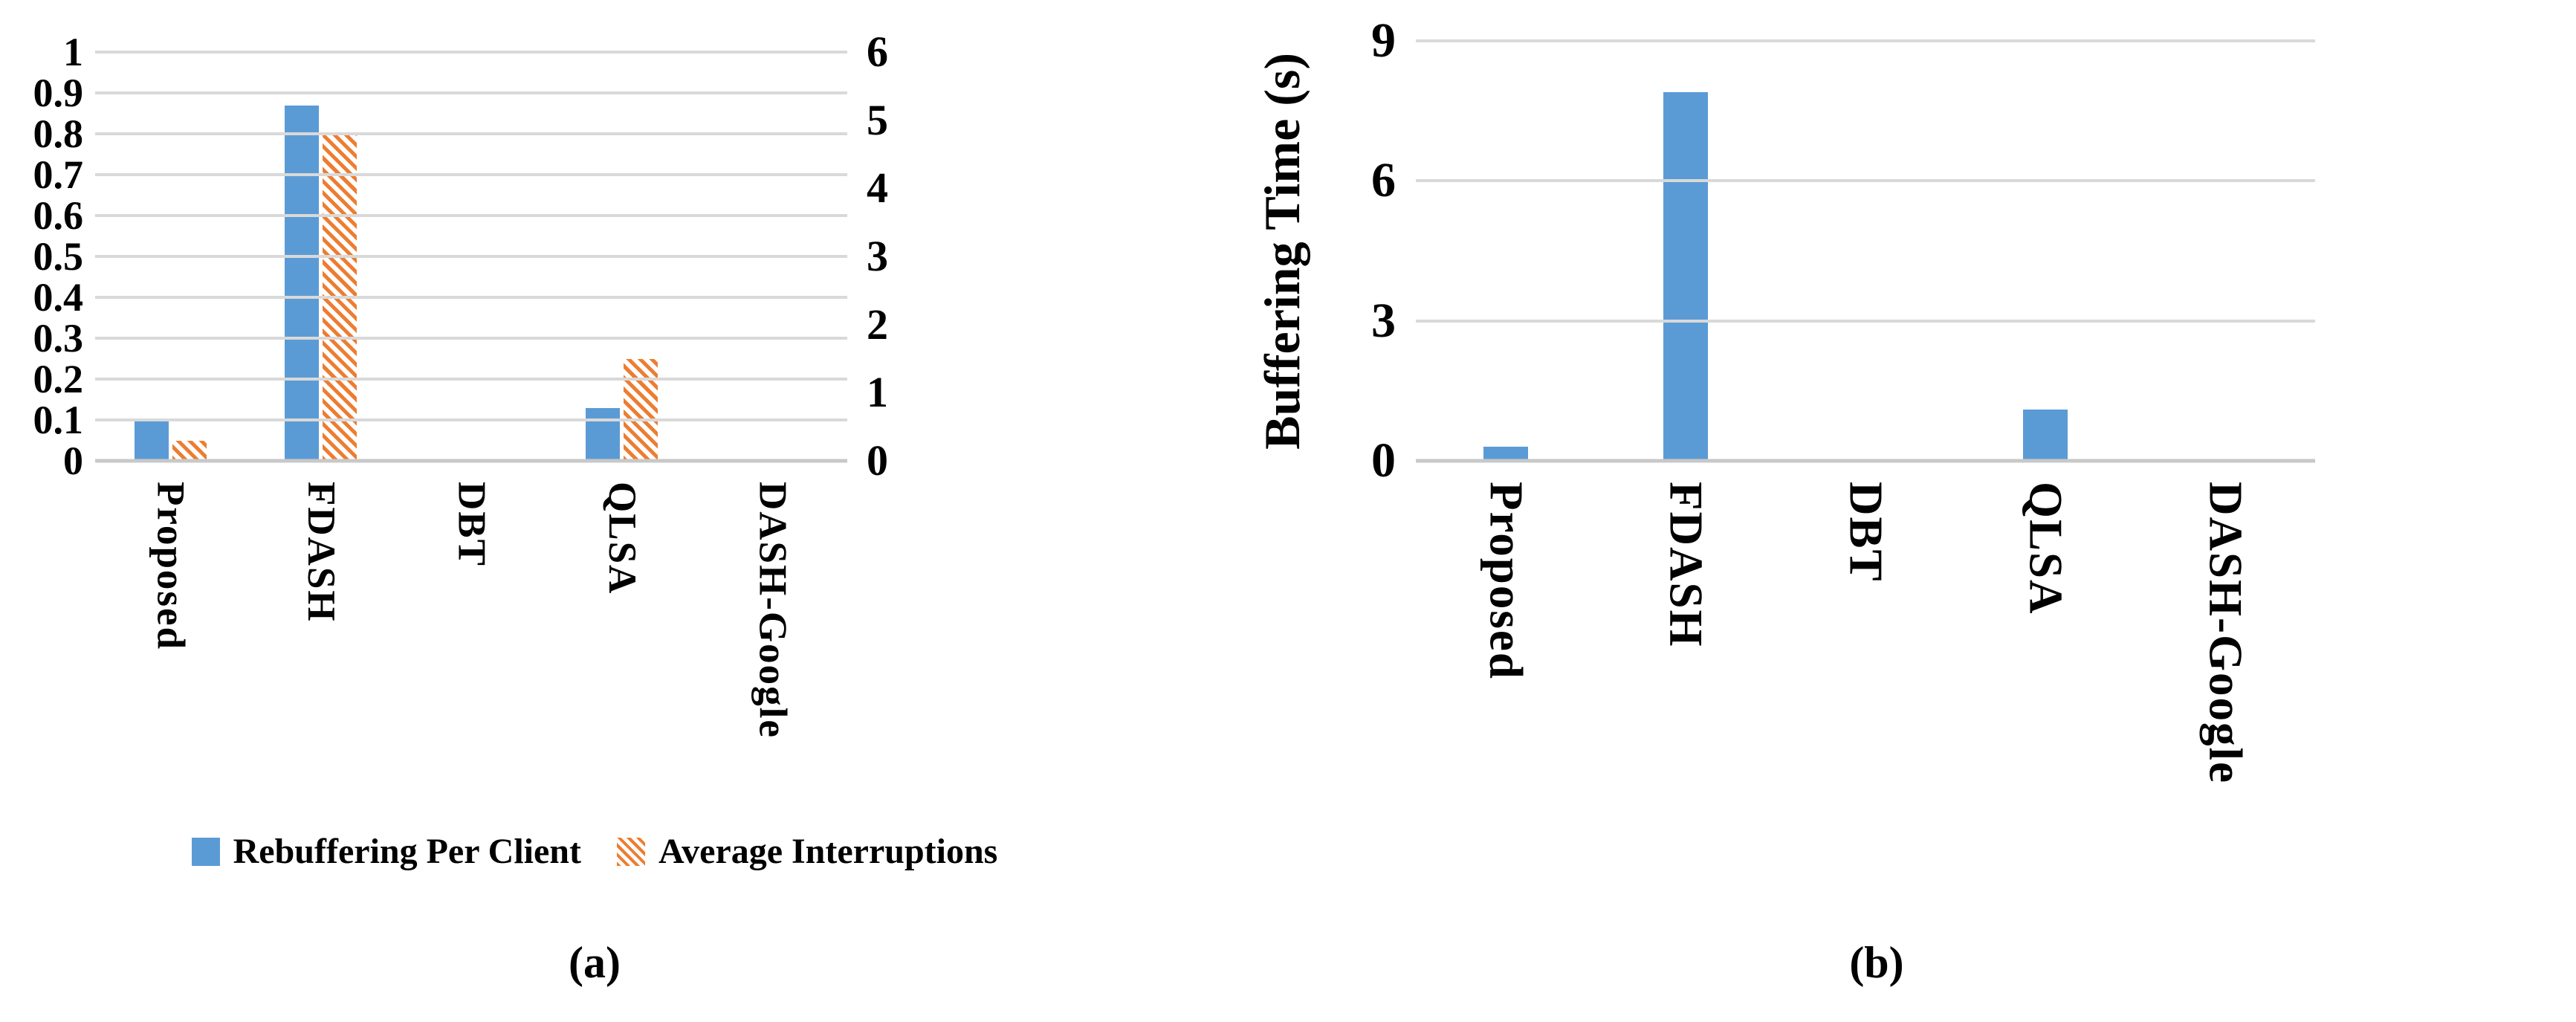 The image size is (2576, 1022). Describe the element at coordinates (58, 215) in the screenshot. I see `left-axis-tick-label: 0.6` at that location.